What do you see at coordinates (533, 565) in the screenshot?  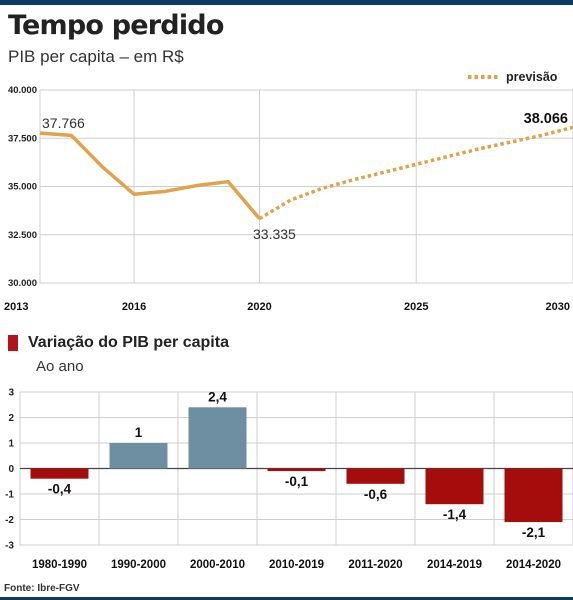 I see `bar-category-label: 2014-2020` at bounding box center [533, 565].